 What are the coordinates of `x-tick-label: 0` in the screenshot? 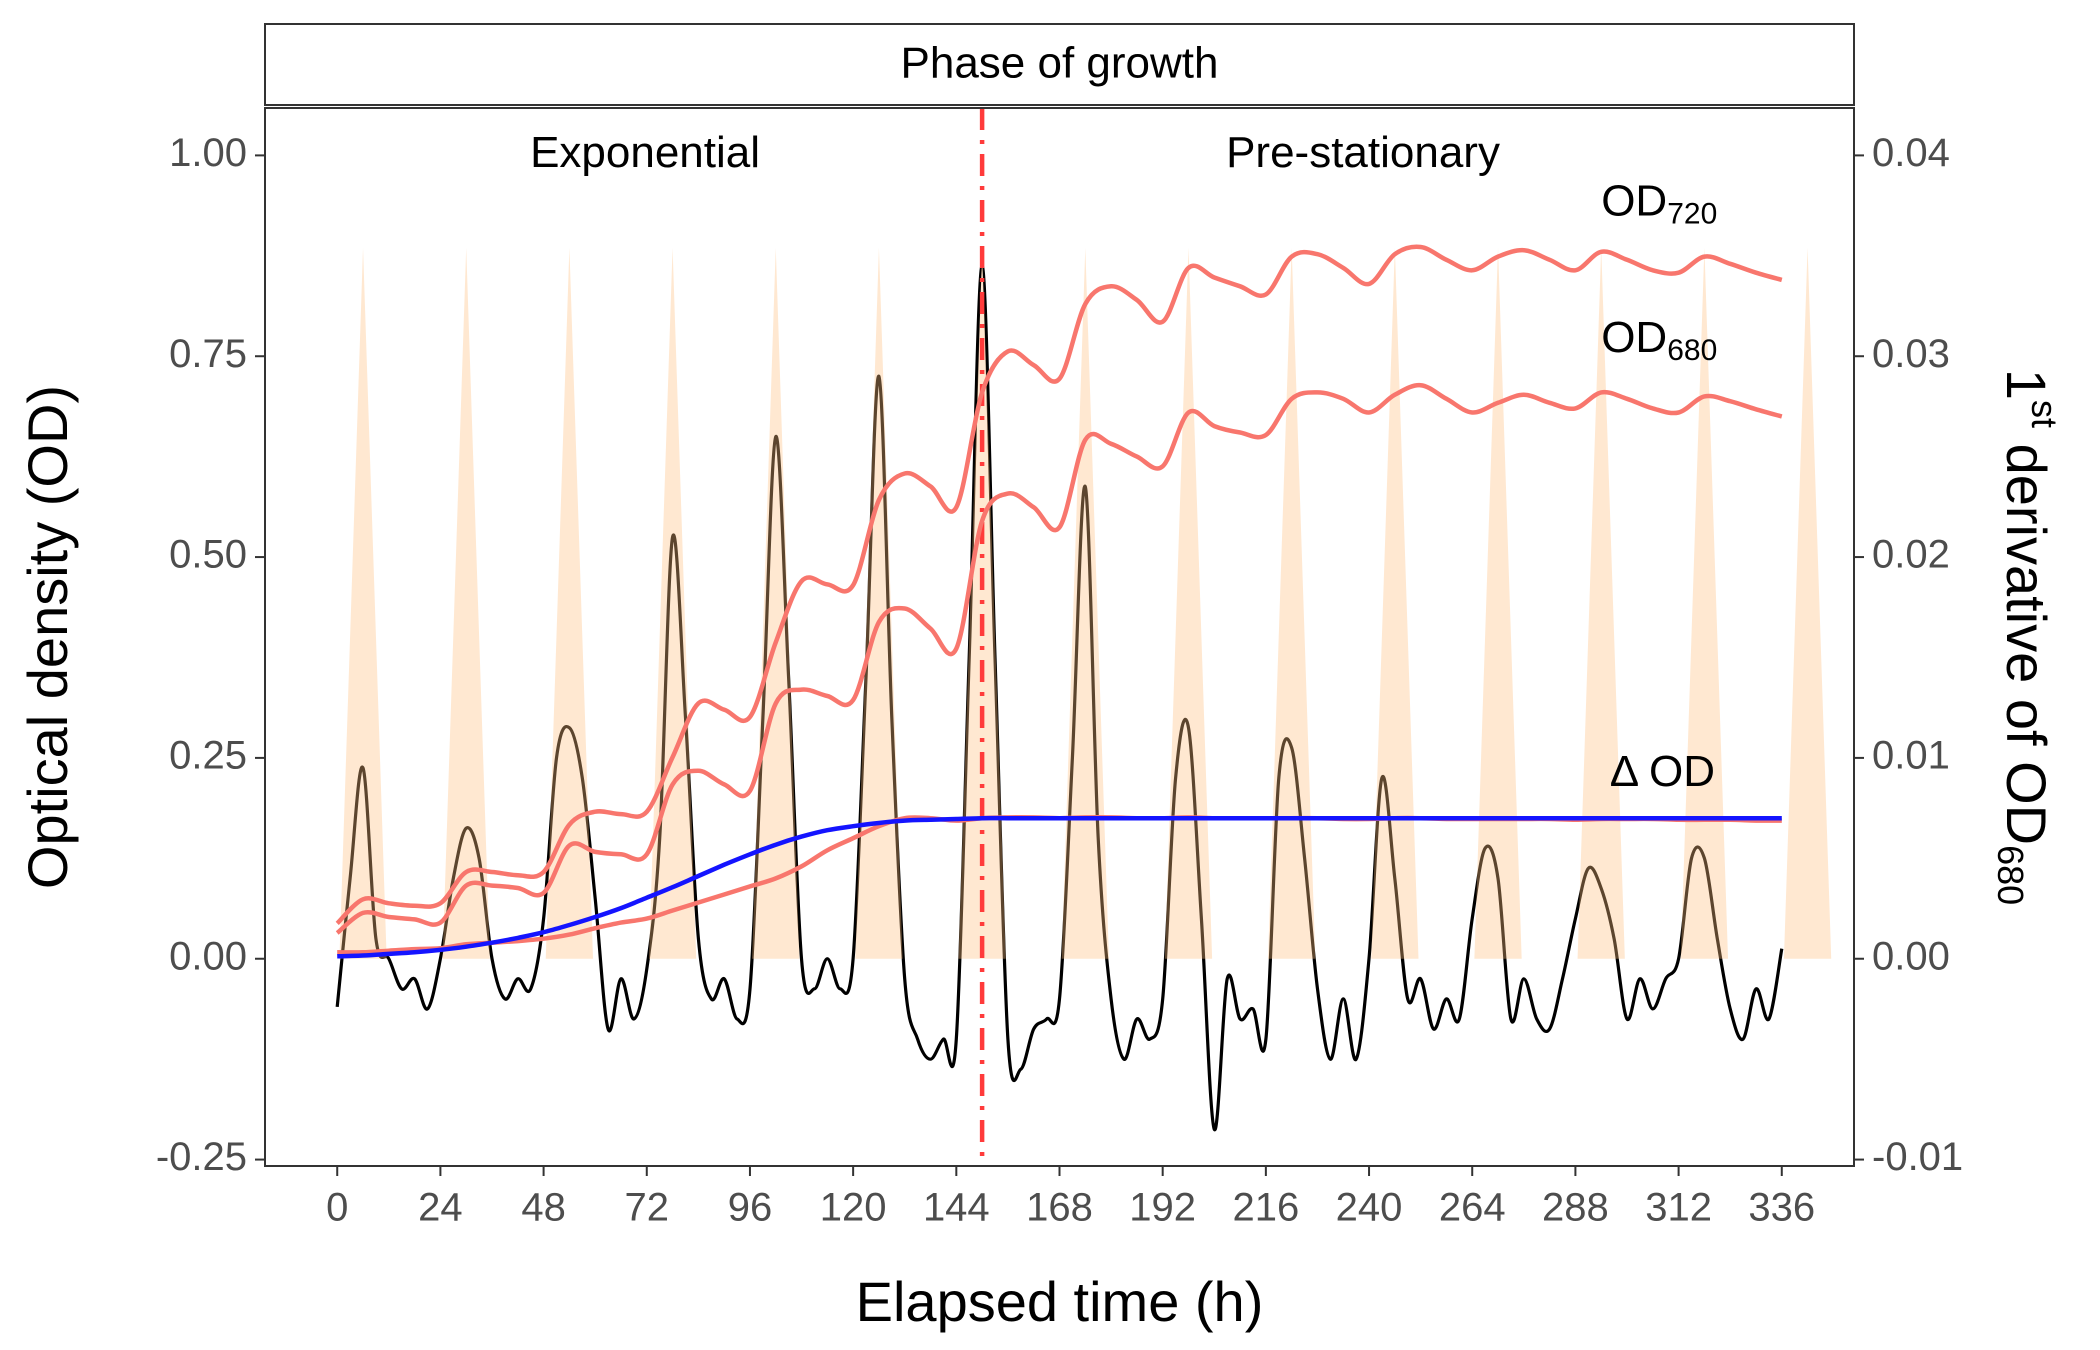 It's located at (337, 1208).